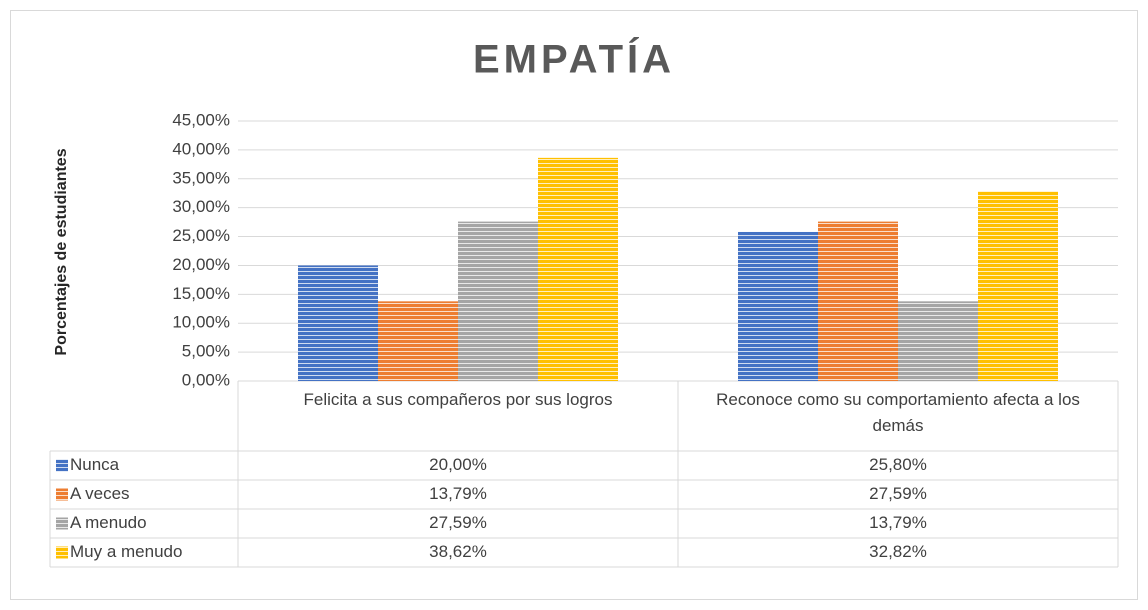 The width and height of the screenshot is (1148, 610). Describe the element at coordinates (108, 522) in the screenshot. I see `legend-label: A menudo` at that location.